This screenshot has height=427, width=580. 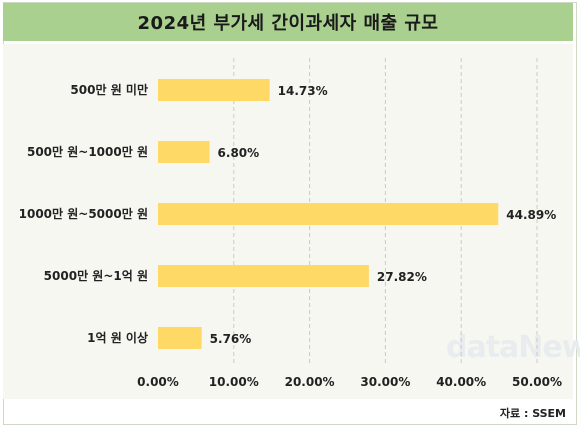 I want to click on category-label: 500만 원 미만, so click(x=109, y=89).